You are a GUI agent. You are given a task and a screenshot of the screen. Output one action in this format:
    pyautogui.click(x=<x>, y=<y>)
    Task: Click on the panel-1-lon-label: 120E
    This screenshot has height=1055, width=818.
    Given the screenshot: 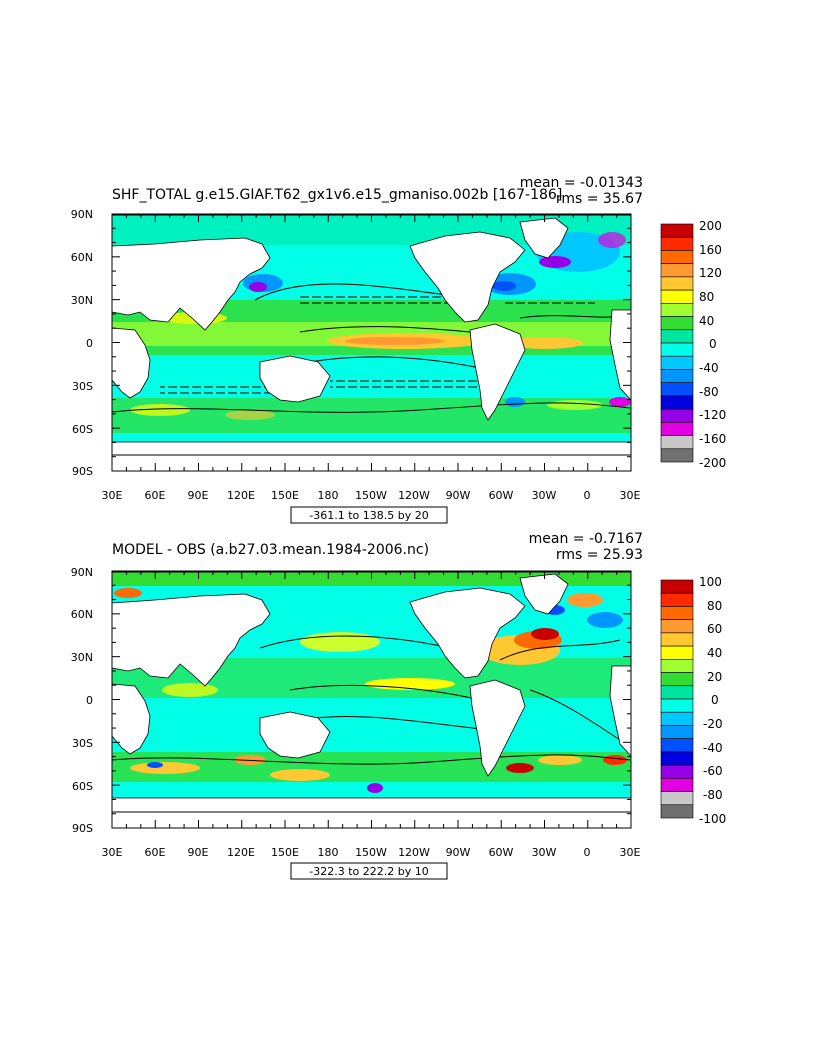 What is the action you would take?
    pyautogui.click(x=241, y=495)
    